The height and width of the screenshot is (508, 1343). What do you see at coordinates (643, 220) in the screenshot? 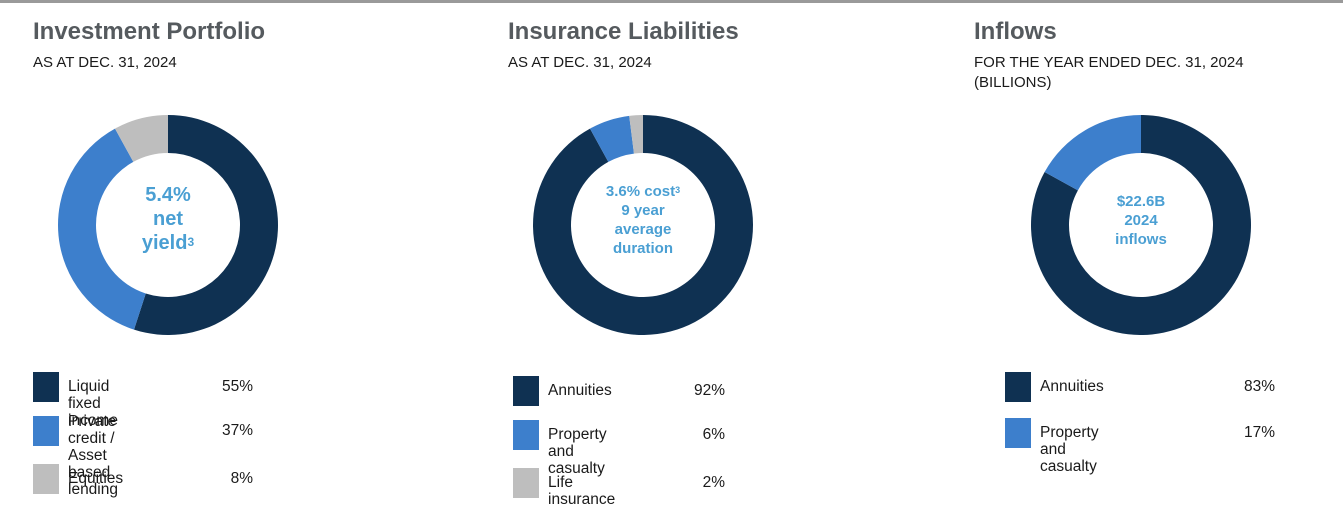
I see `donut-center-label: 3.6% cost3 9 year average duration` at bounding box center [643, 220].